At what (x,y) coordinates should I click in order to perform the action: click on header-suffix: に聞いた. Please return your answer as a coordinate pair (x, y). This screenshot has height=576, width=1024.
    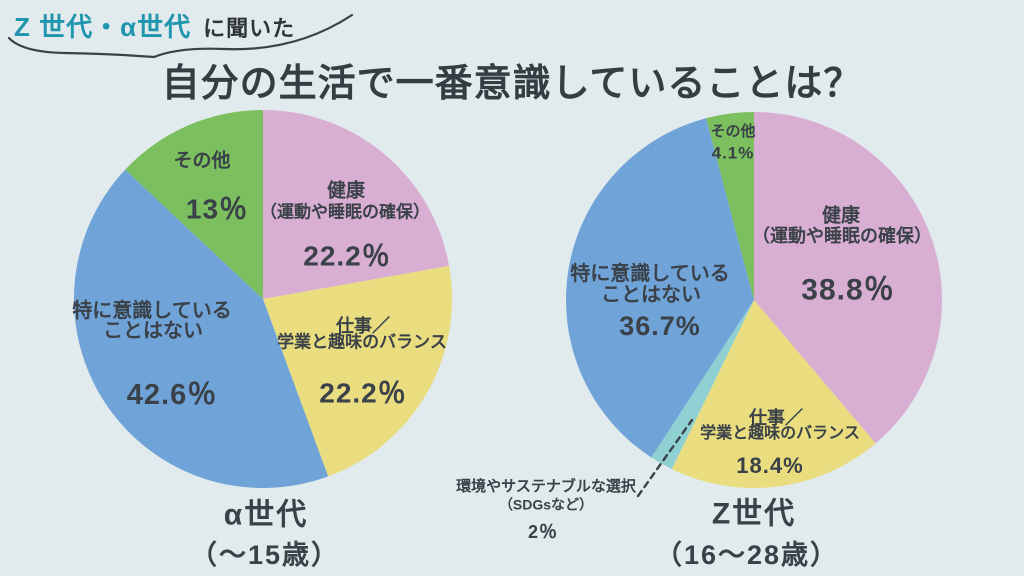
    Looking at the image, I should click on (249, 28).